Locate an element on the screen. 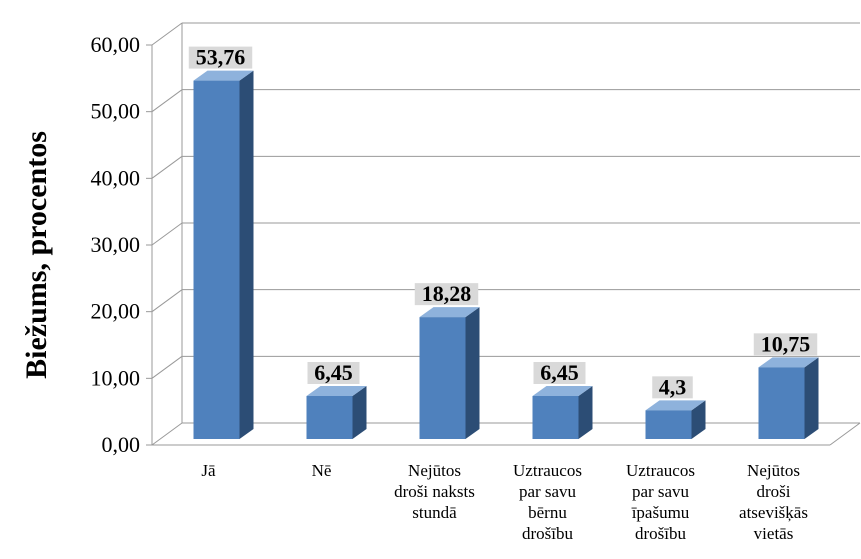  x-tick-label: Nejūtos droši naksts stundā is located at coordinates (434, 491).